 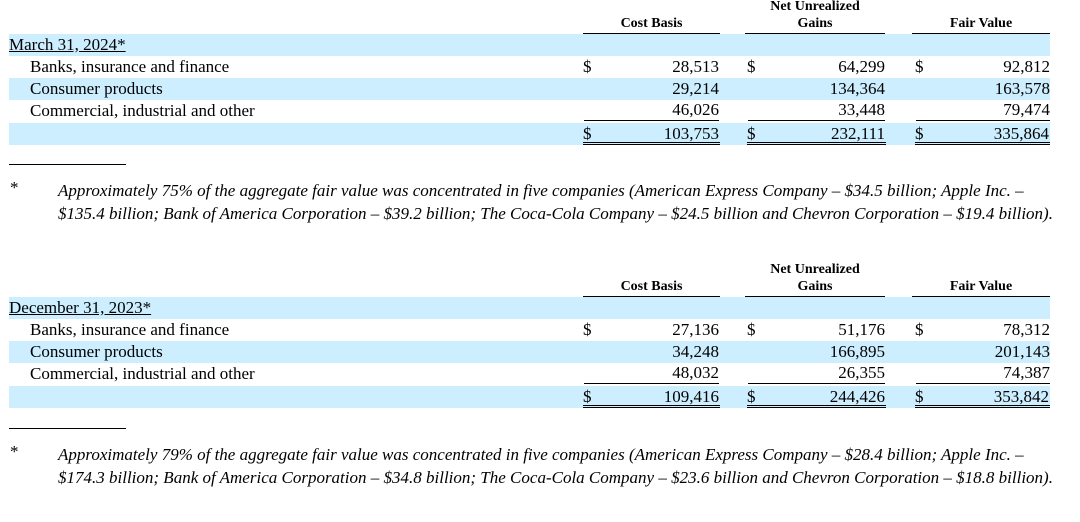 What do you see at coordinates (816, 134) in the screenshot?
I see `total-net-unrealized-gains-cell: $ 232,111` at bounding box center [816, 134].